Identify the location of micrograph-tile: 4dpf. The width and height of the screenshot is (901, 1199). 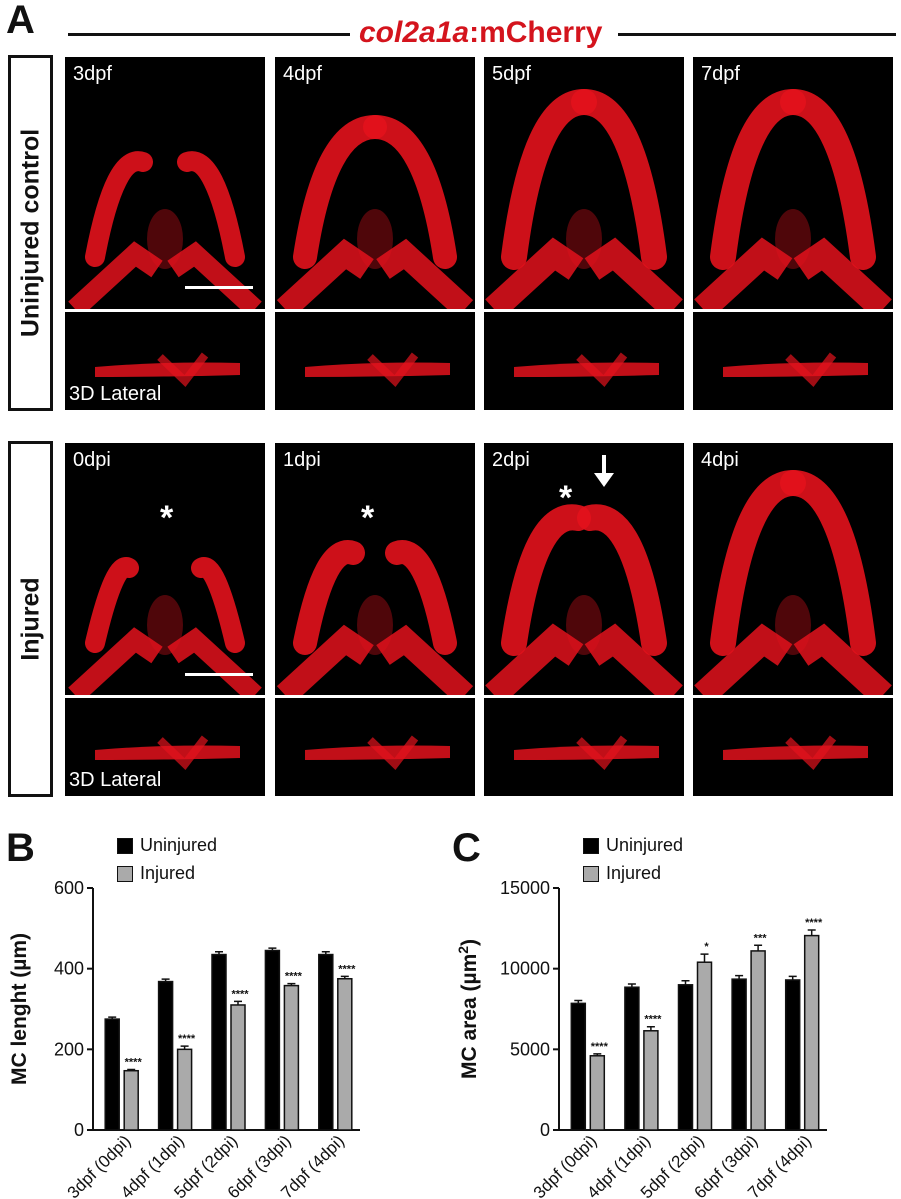
(375, 183).